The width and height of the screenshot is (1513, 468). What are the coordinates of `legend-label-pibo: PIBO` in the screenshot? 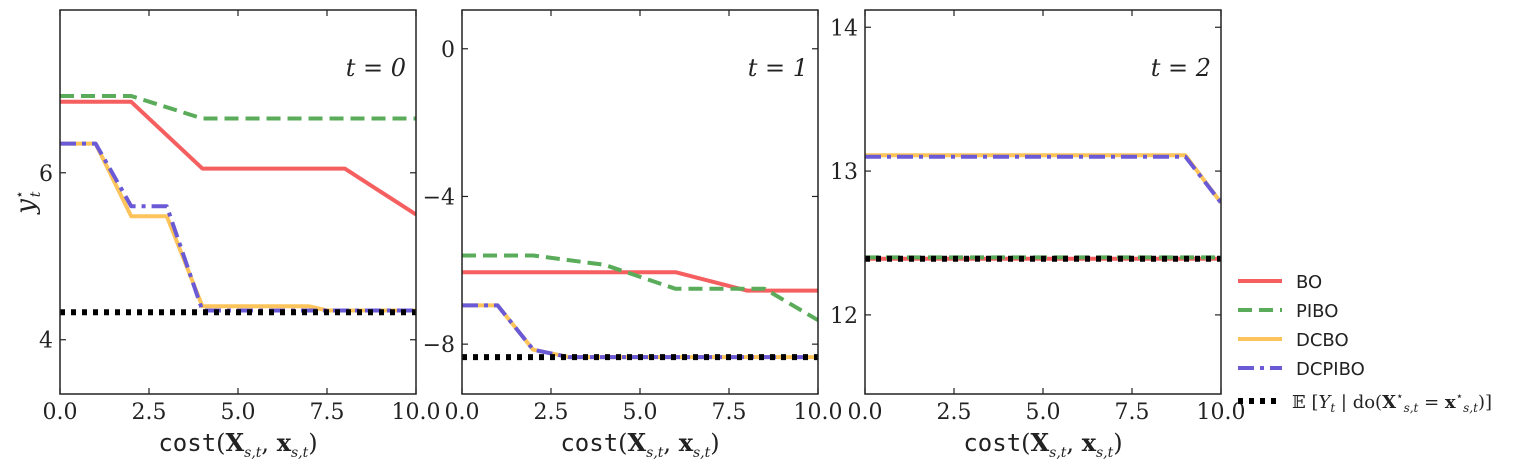 It's located at (1317, 311).